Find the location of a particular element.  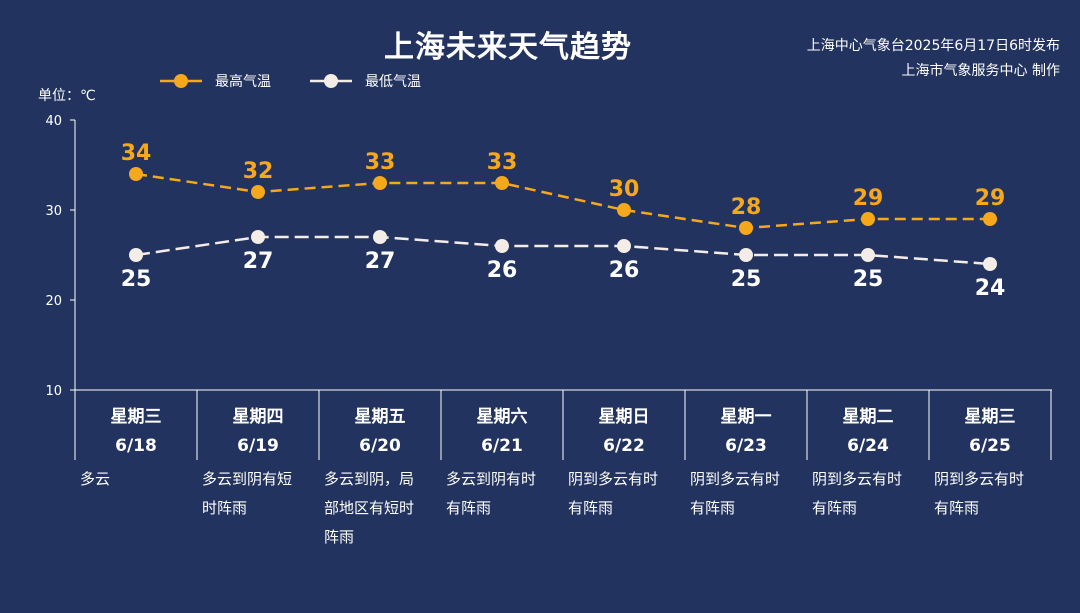

low-temp-label: 24 is located at coordinates (990, 288).